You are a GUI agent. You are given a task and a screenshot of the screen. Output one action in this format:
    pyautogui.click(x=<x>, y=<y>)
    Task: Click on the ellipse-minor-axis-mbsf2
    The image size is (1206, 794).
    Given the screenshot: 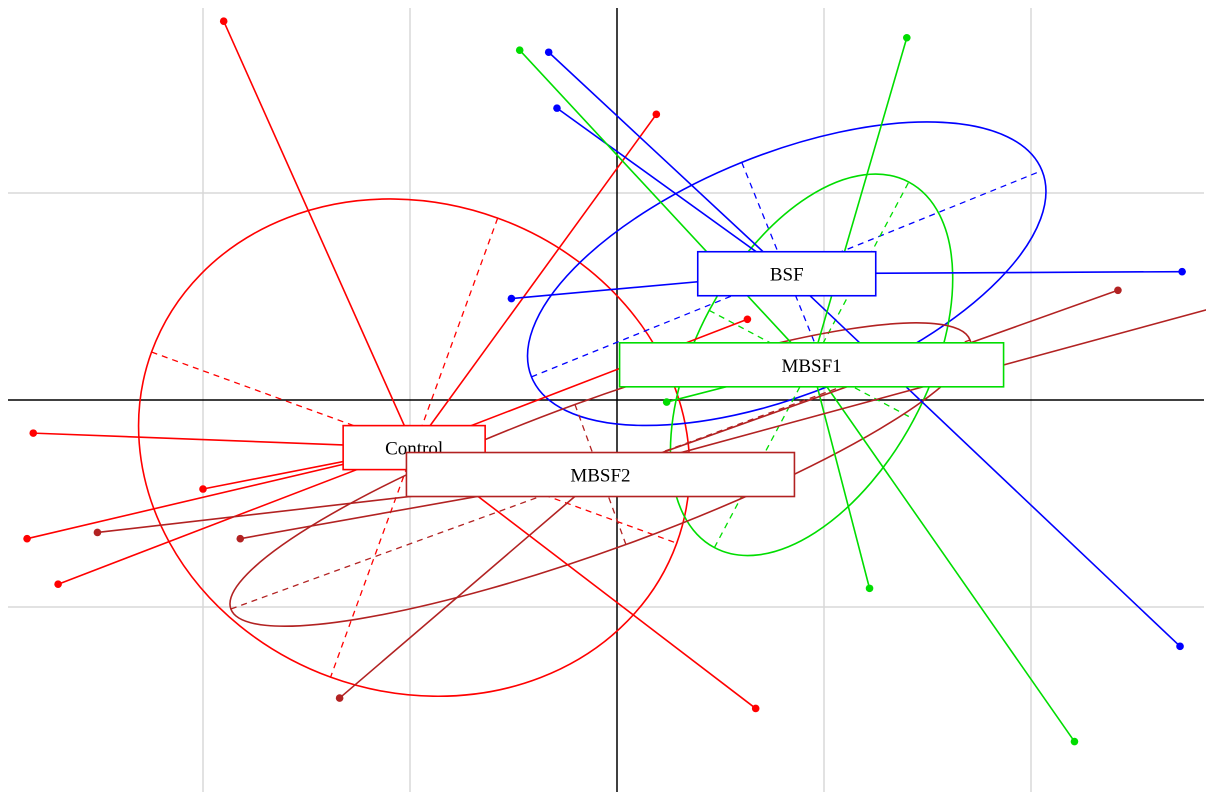 What is the action you would take?
    pyautogui.click(x=600, y=474)
    